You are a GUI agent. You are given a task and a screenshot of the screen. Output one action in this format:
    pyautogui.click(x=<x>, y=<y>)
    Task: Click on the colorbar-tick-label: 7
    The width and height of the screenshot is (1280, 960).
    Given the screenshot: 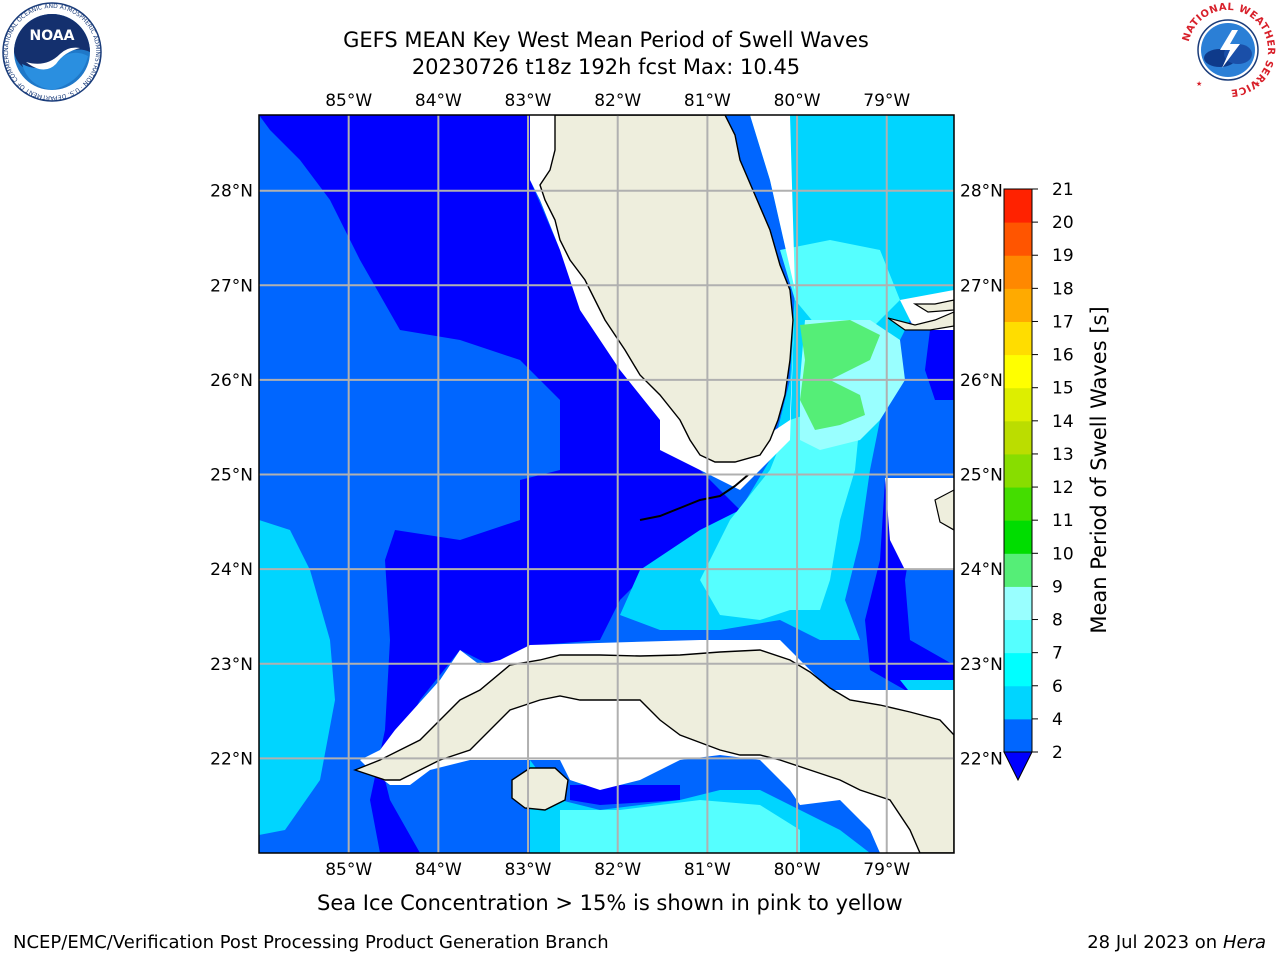 What is the action you would take?
    pyautogui.click(x=1057, y=654)
    